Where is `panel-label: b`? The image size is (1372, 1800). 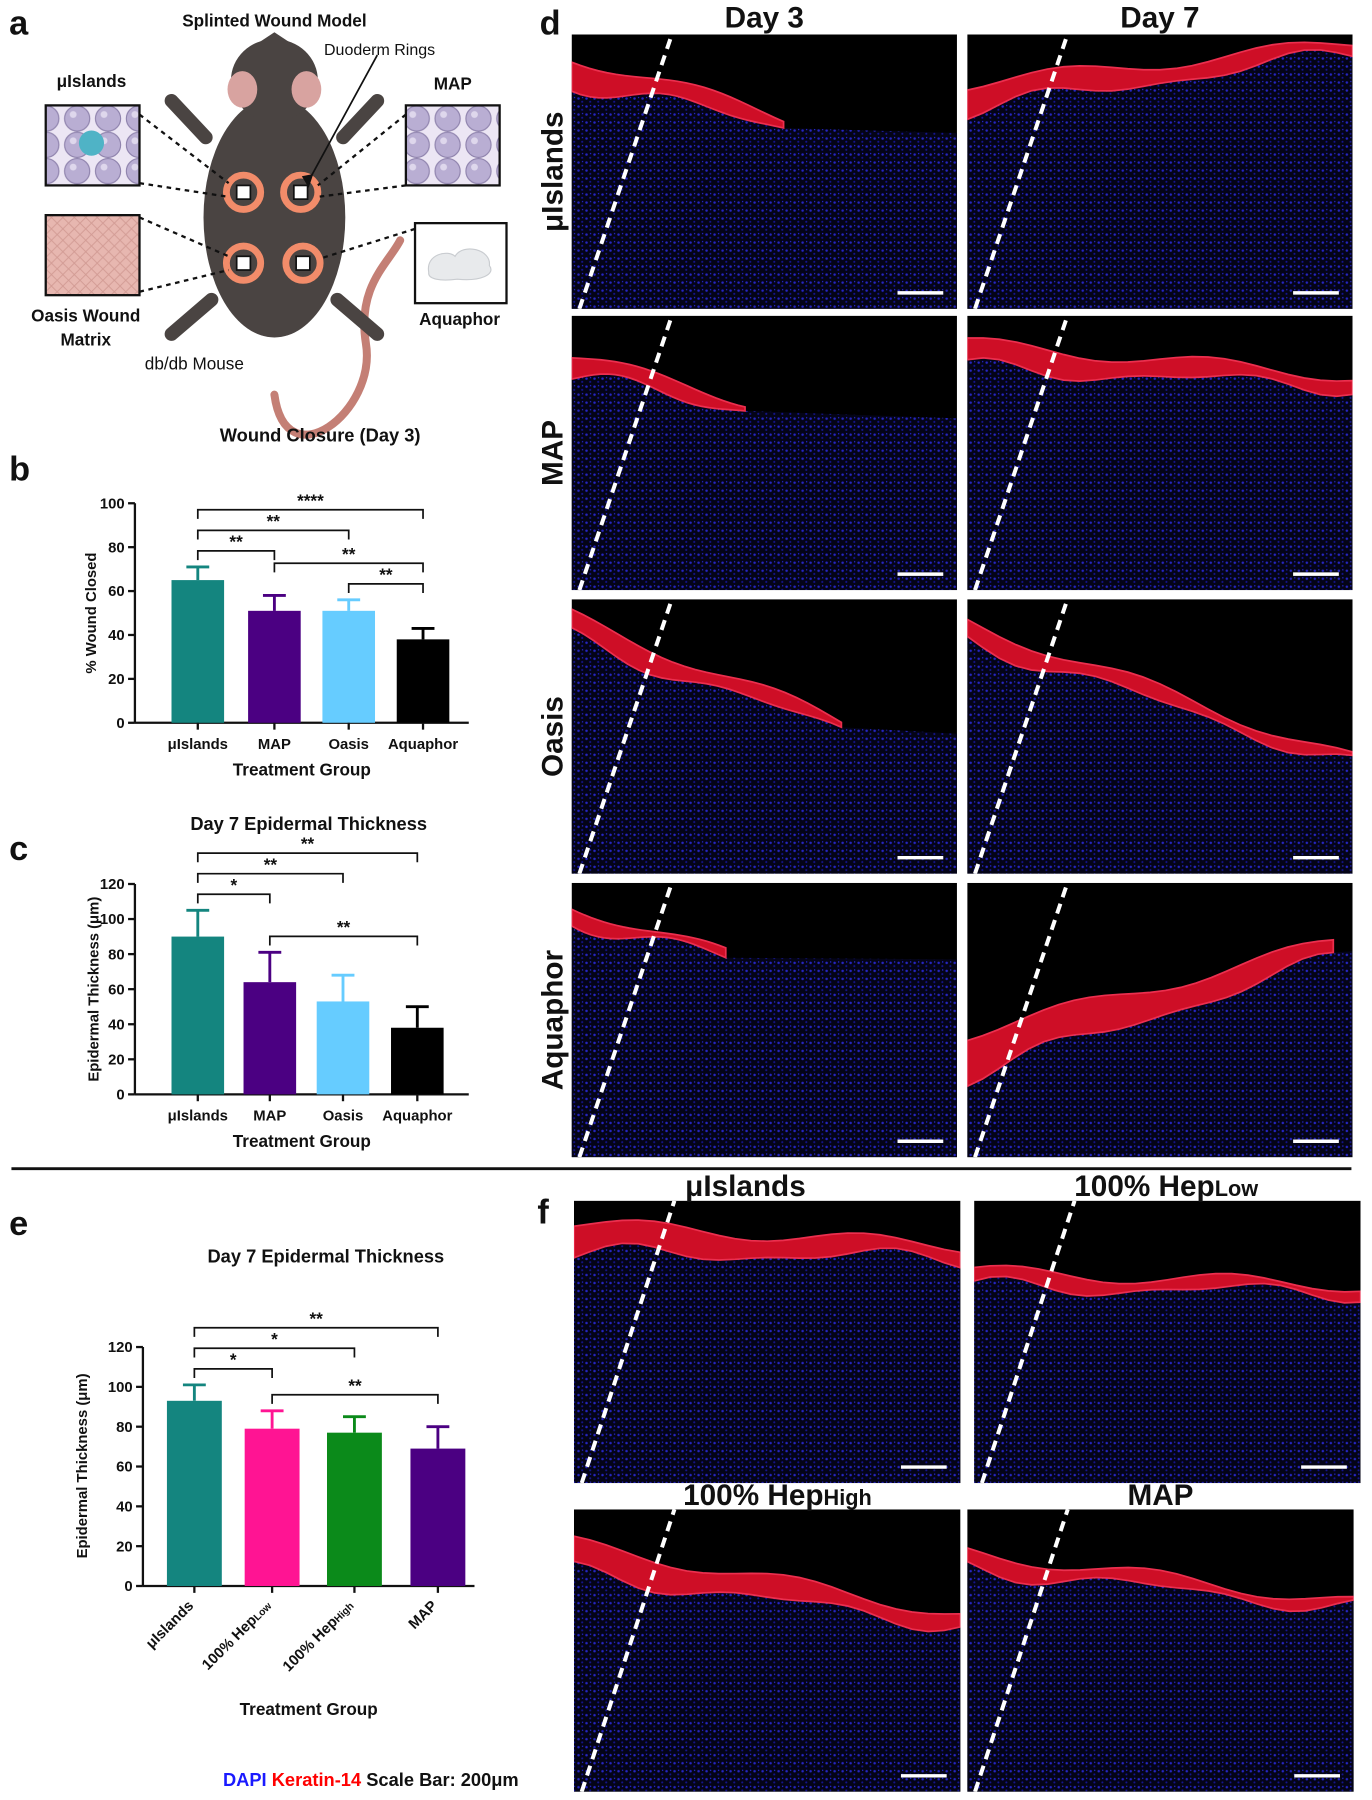
panel-label: b is located at coordinates (19, 469).